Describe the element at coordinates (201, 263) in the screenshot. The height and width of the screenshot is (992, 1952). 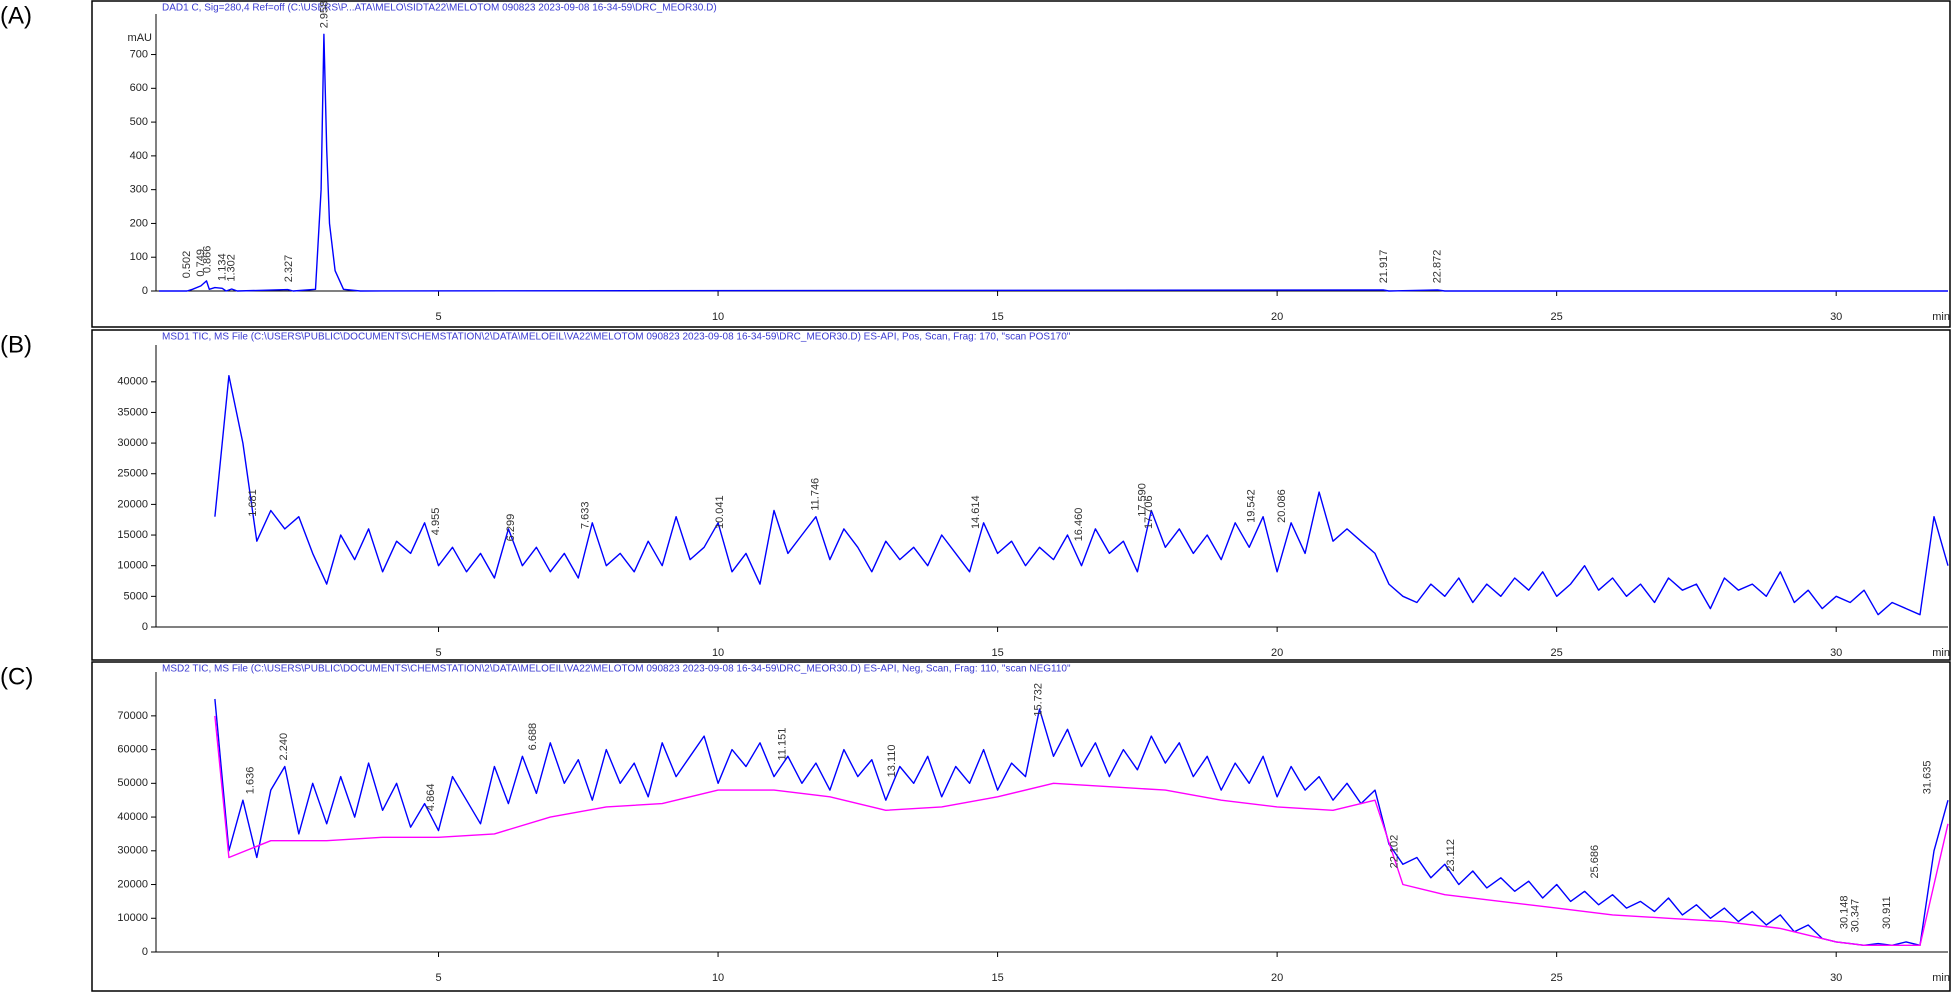
I see `peak-label: 0.749` at that location.